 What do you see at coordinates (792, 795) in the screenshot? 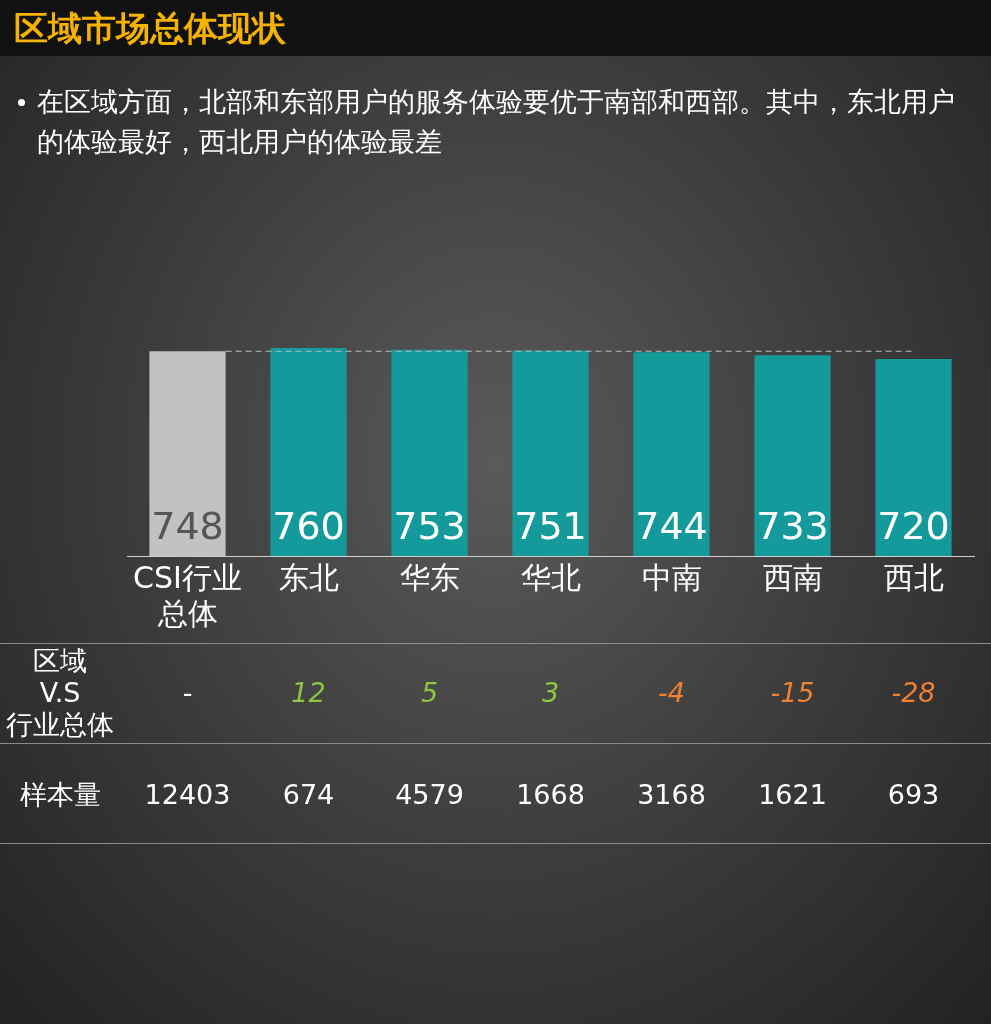
I see `text: 1621` at bounding box center [792, 795].